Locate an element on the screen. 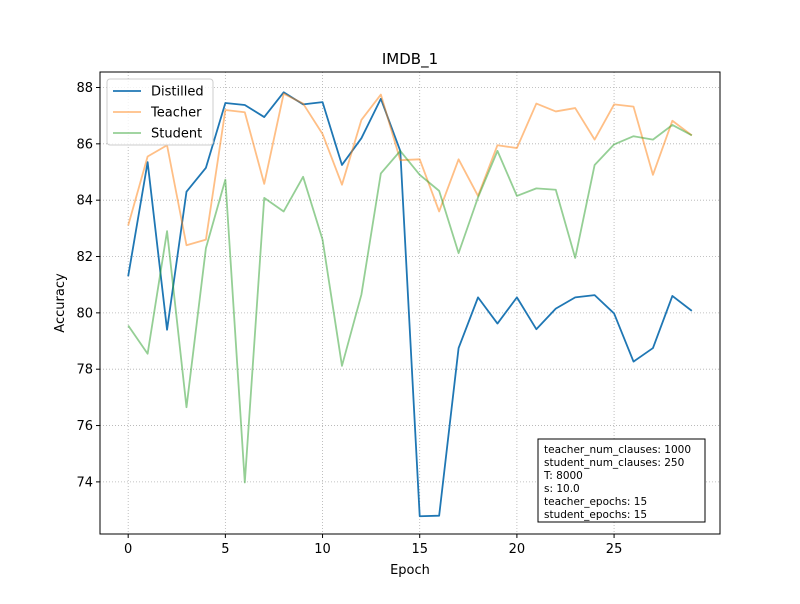 Image resolution: width=800 pixels, height=604 pixels. info-line-teacher-epochs: teacher_epochs: 15 is located at coordinates (595, 502).